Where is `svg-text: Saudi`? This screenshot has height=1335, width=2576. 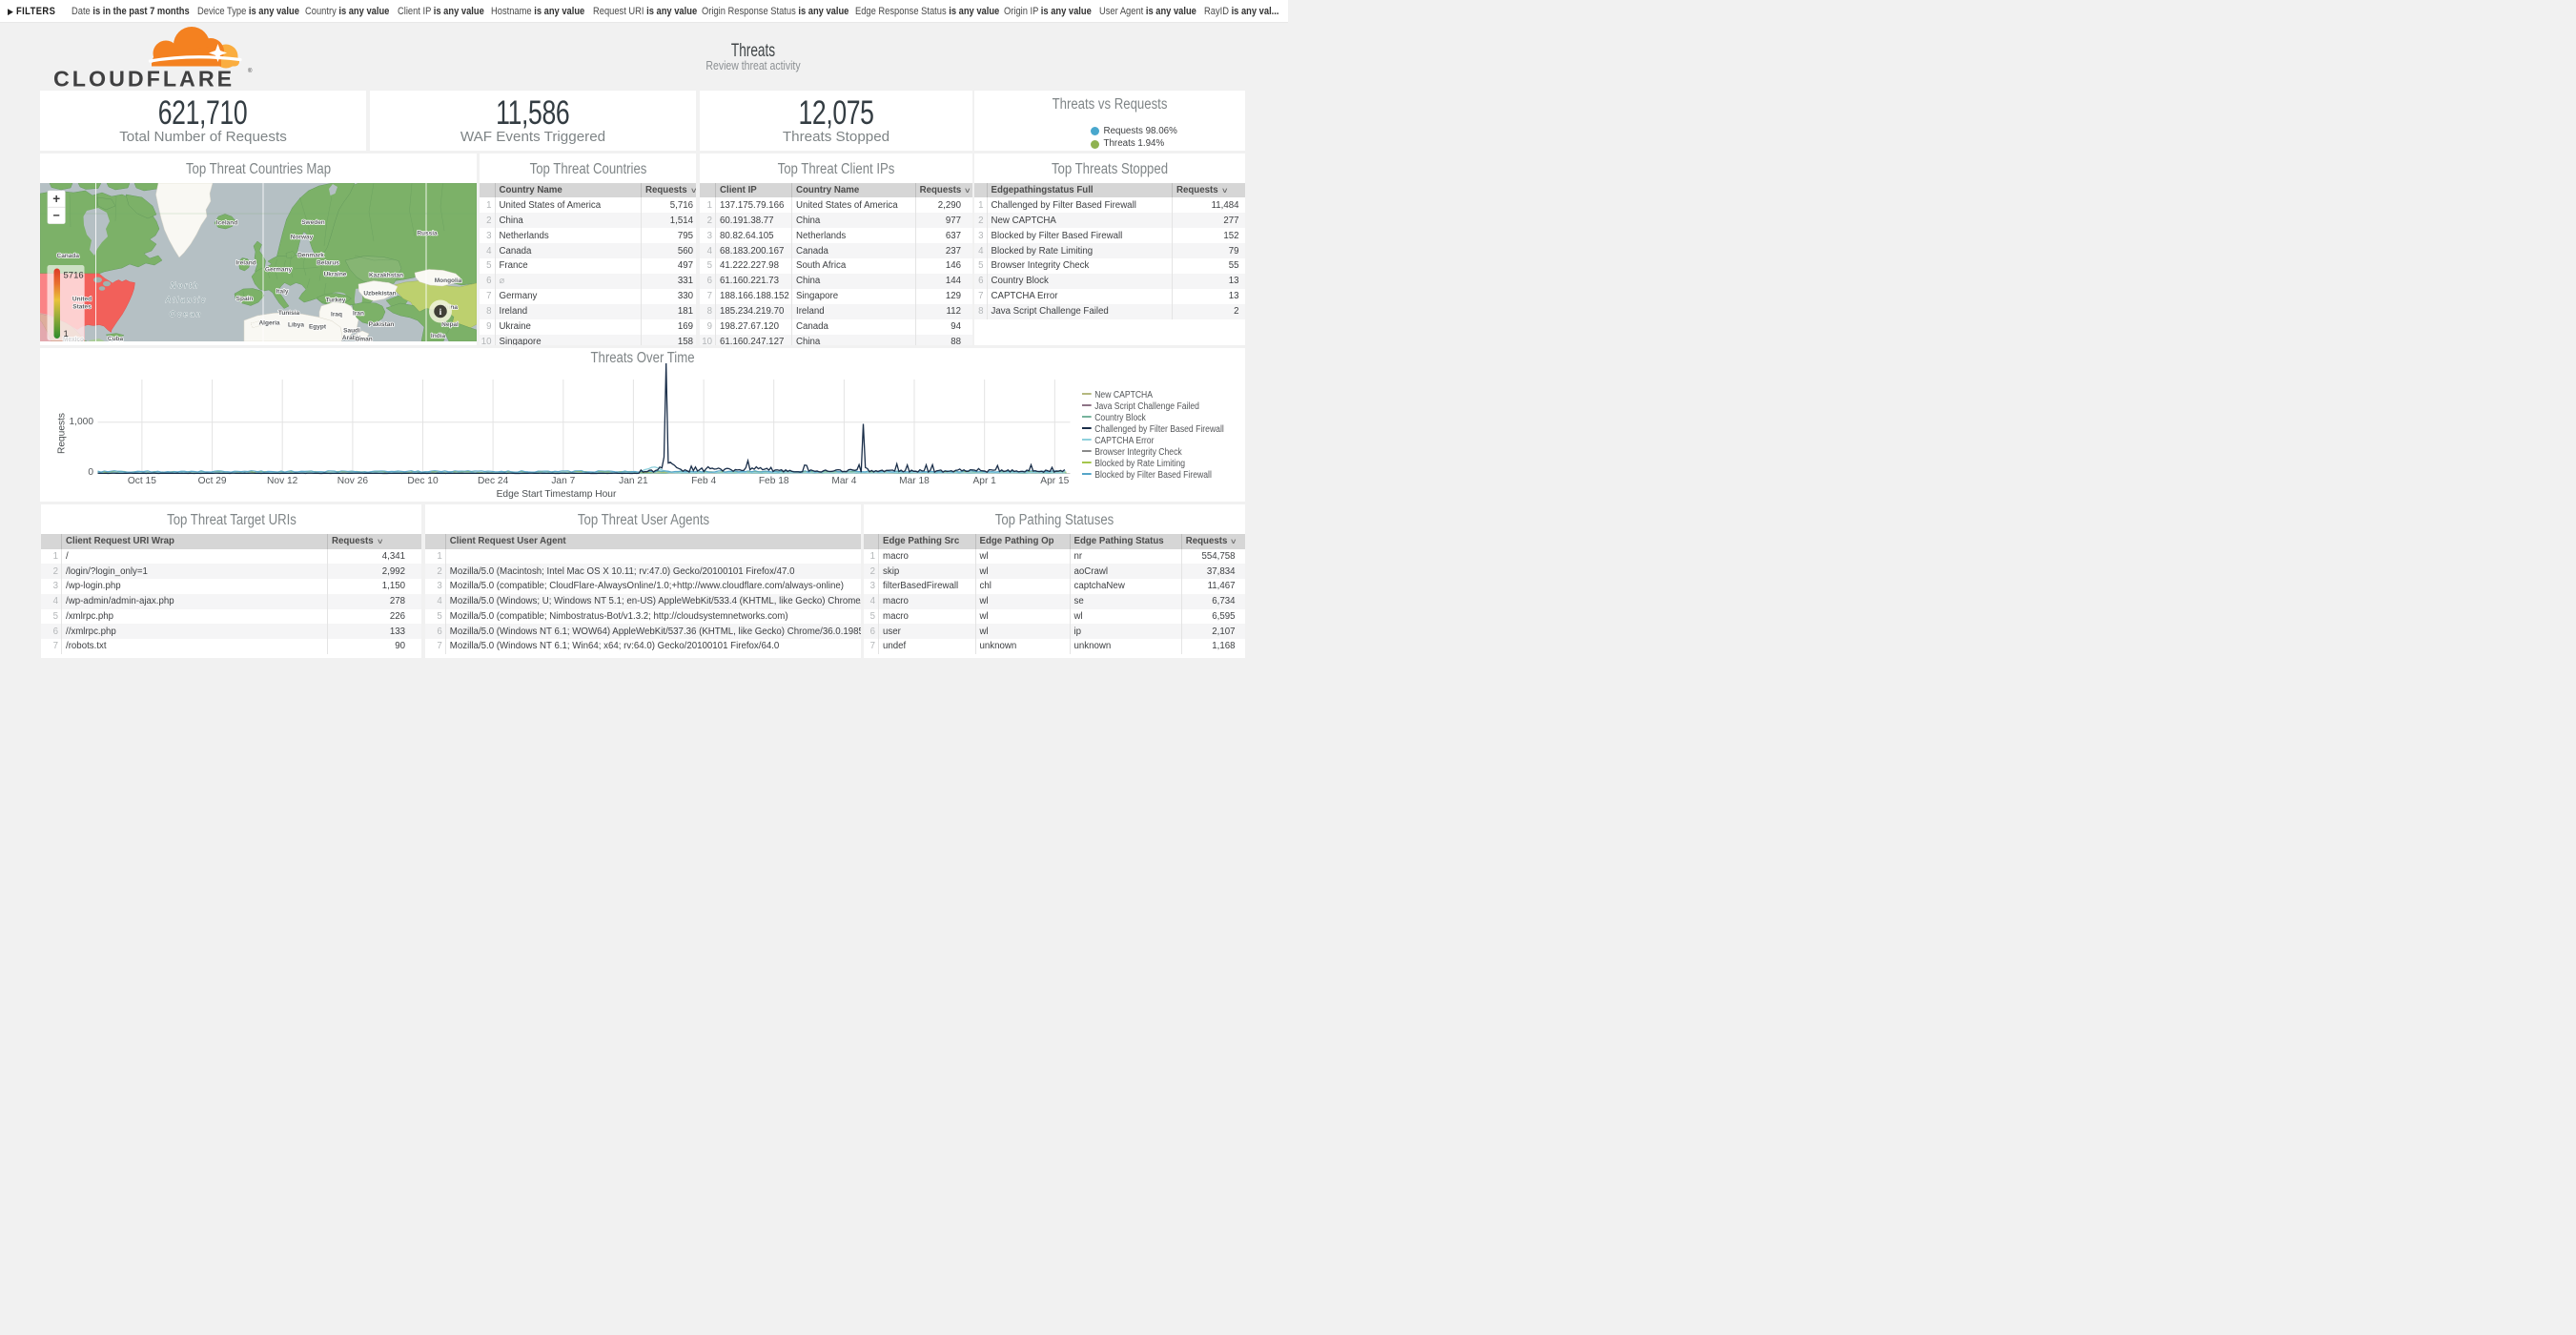
svg-text: Saudi is located at coordinates (351, 331).